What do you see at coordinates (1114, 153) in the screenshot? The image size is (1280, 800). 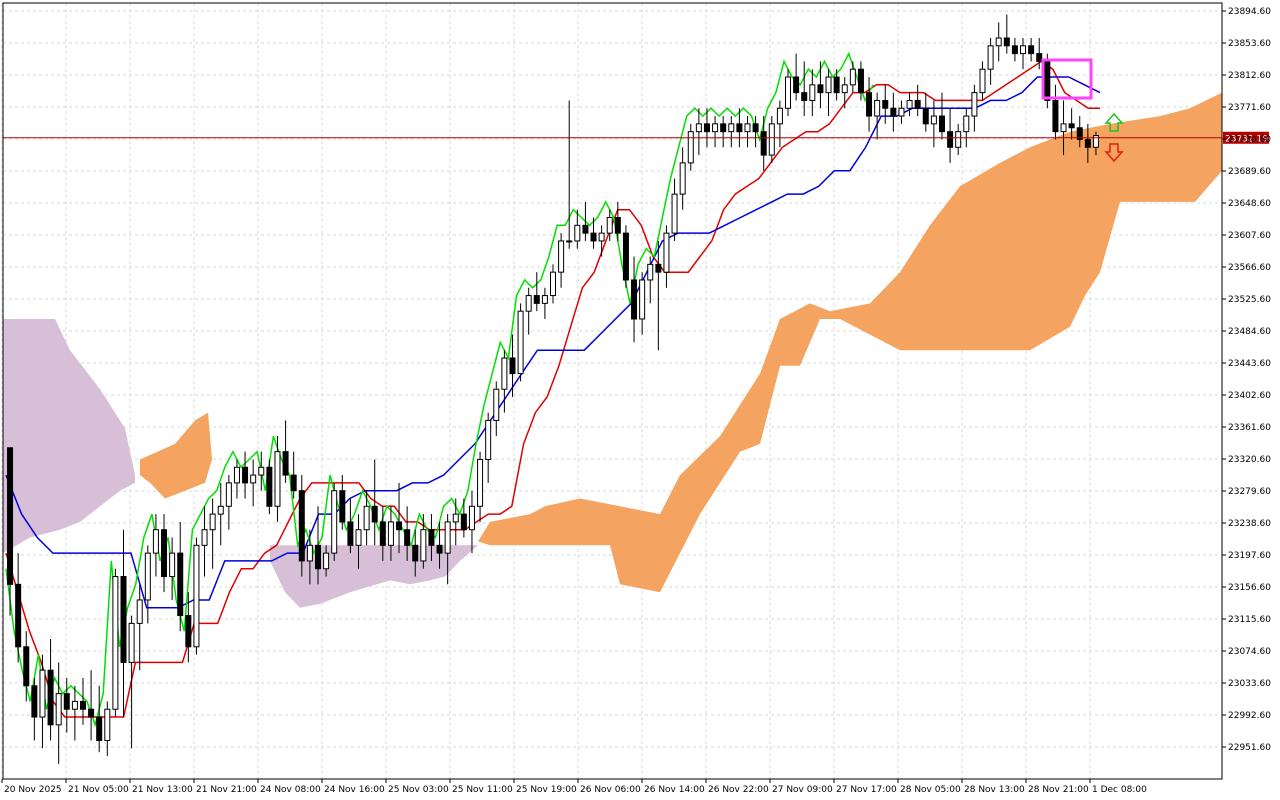 I see `arrow-down-icon` at bounding box center [1114, 153].